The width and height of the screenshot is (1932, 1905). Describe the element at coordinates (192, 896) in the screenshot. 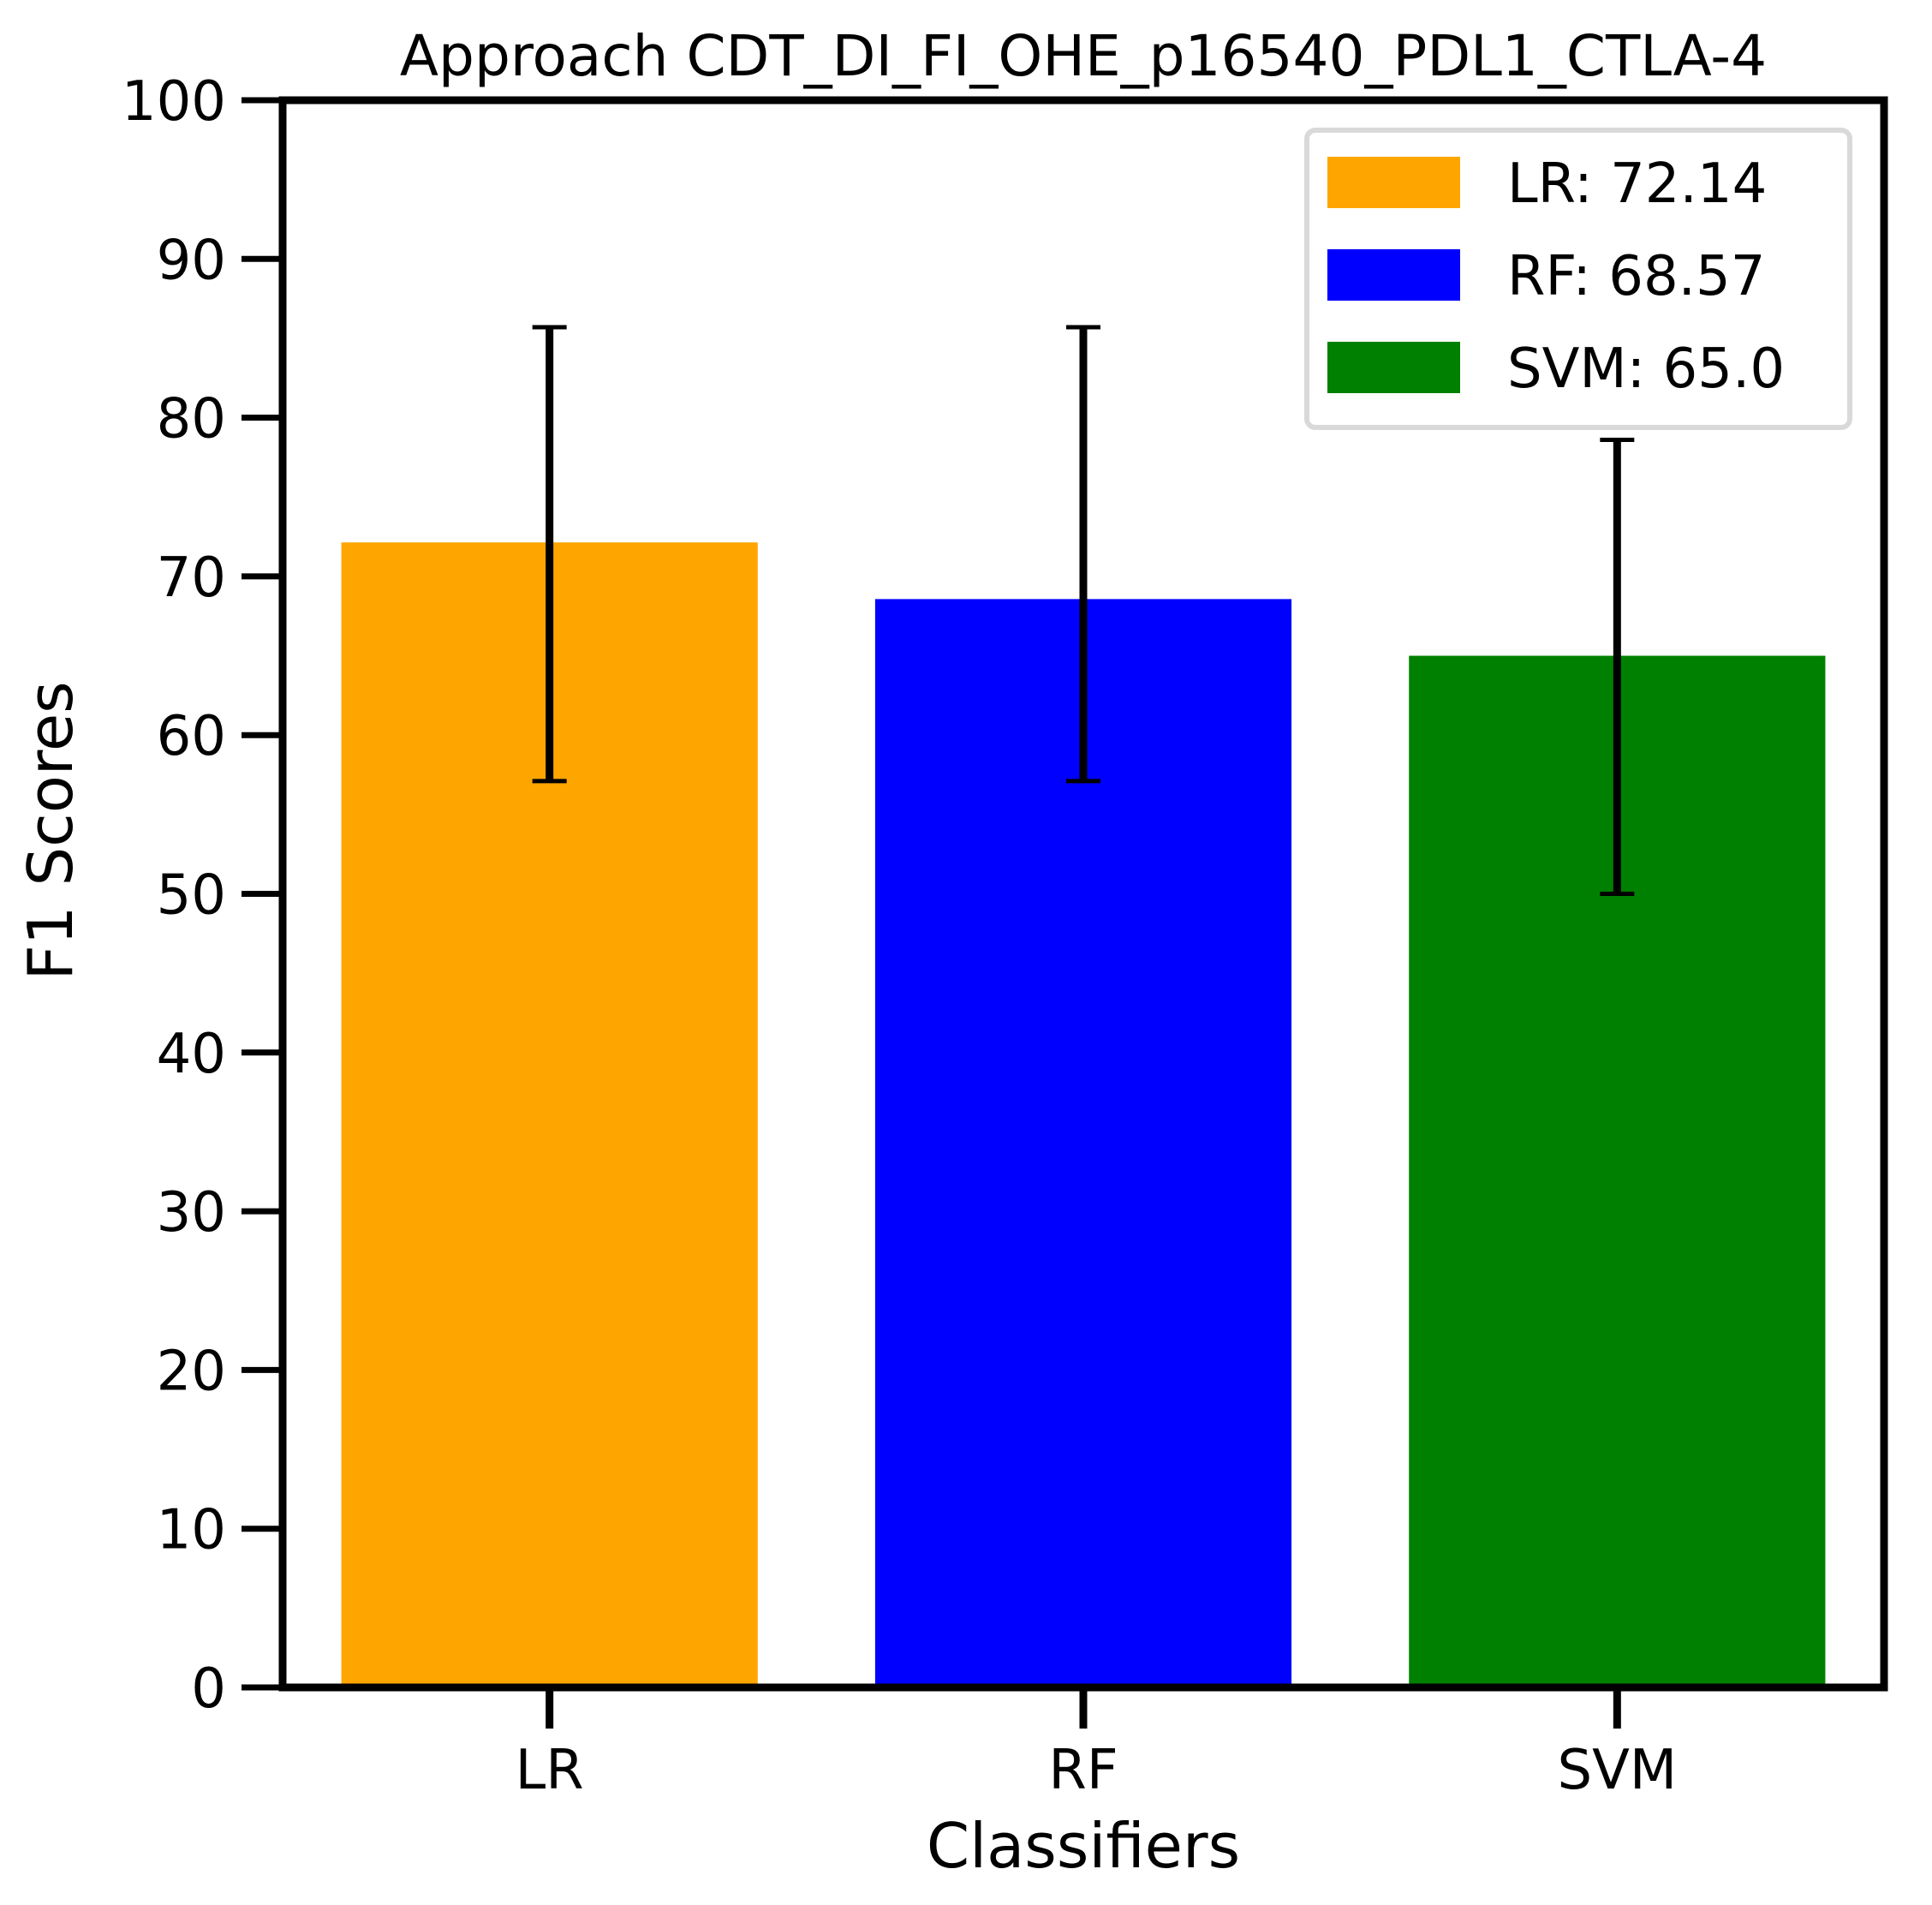

I see `y-tick-label-50: 50` at that location.